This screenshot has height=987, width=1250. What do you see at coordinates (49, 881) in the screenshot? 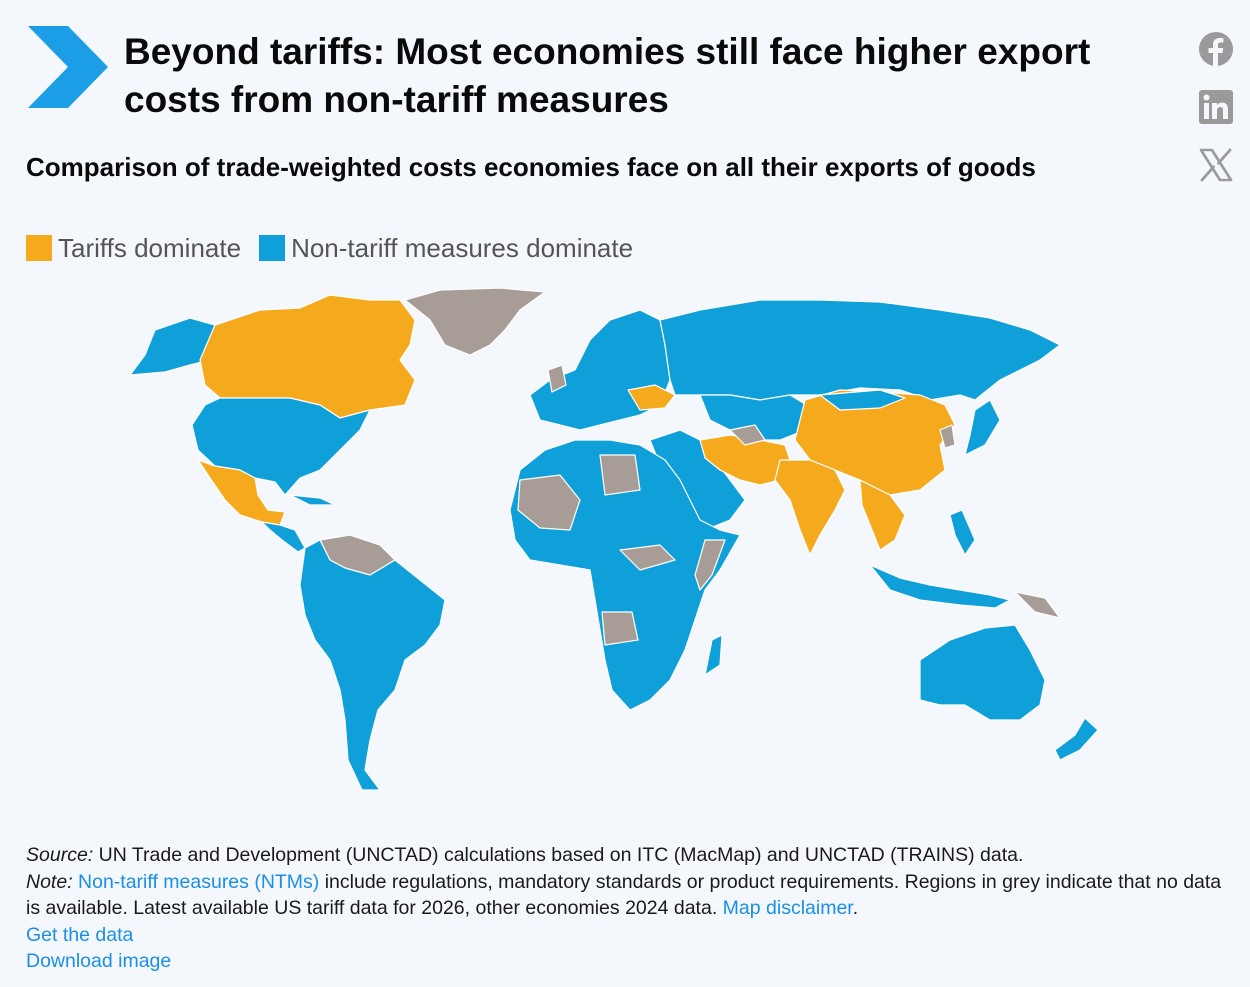
I see `note-label: Note:` at bounding box center [49, 881].